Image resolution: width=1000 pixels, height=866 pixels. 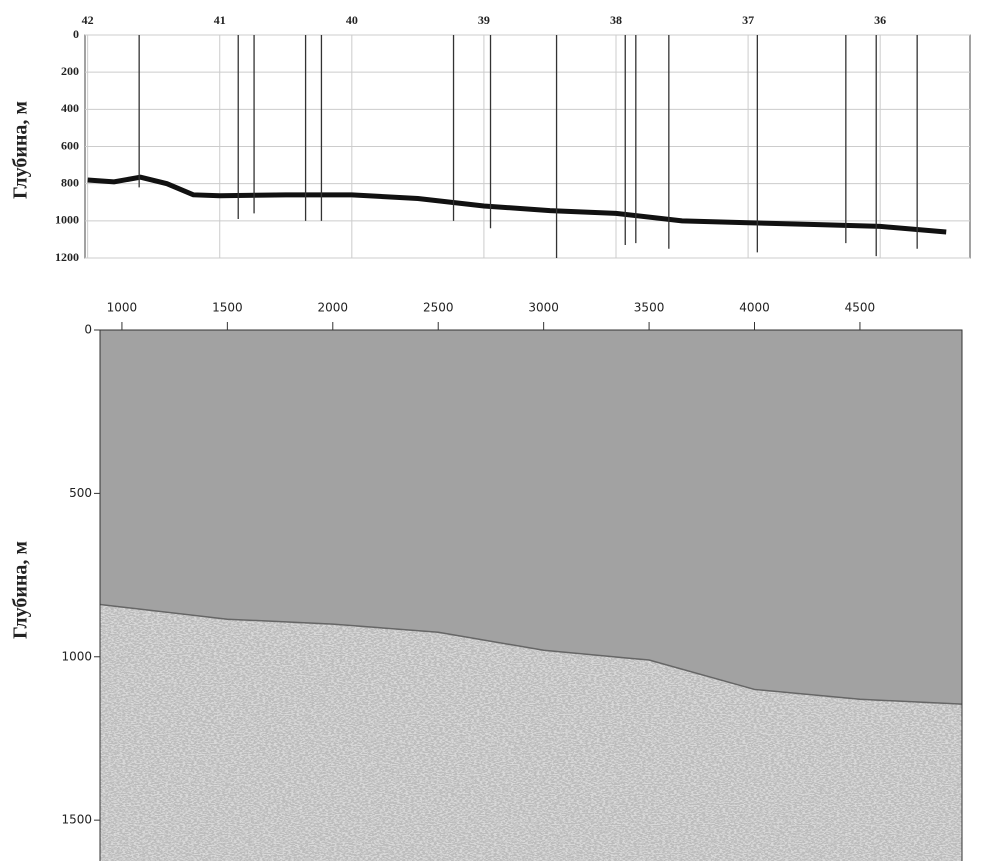 I want to click on x-tick-label: 38, so click(x=616, y=20).